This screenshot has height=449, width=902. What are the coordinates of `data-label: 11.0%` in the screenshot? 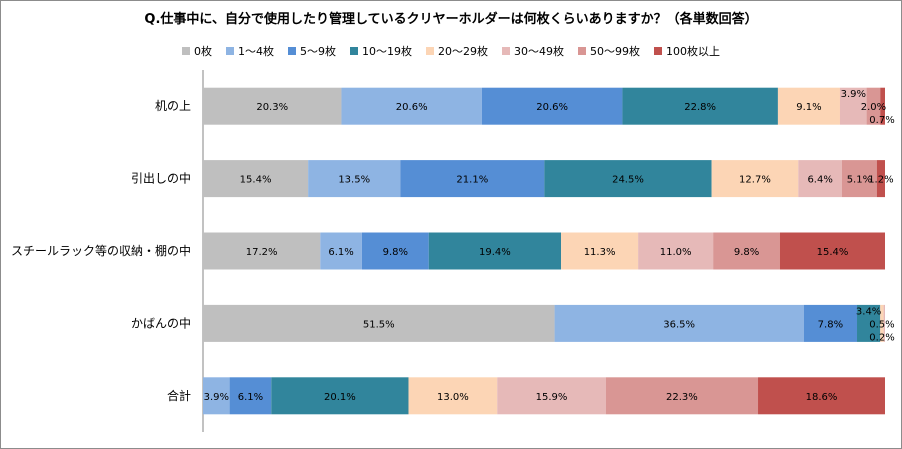 It's located at (676, 252).